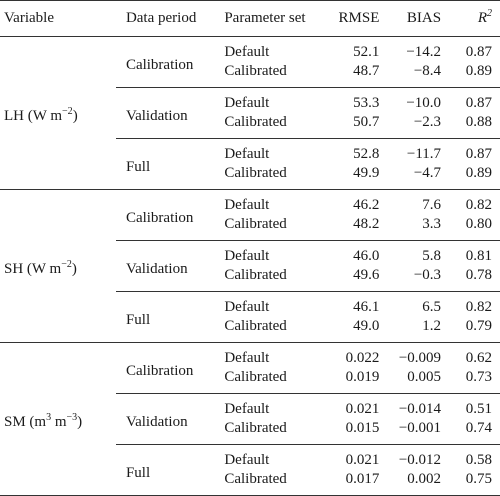 The height and width of the screenshot is (496, 500). Describe the element at coordinates (366, 326) in the screenshot. I see `rmse-cell: 49.0` at that location.